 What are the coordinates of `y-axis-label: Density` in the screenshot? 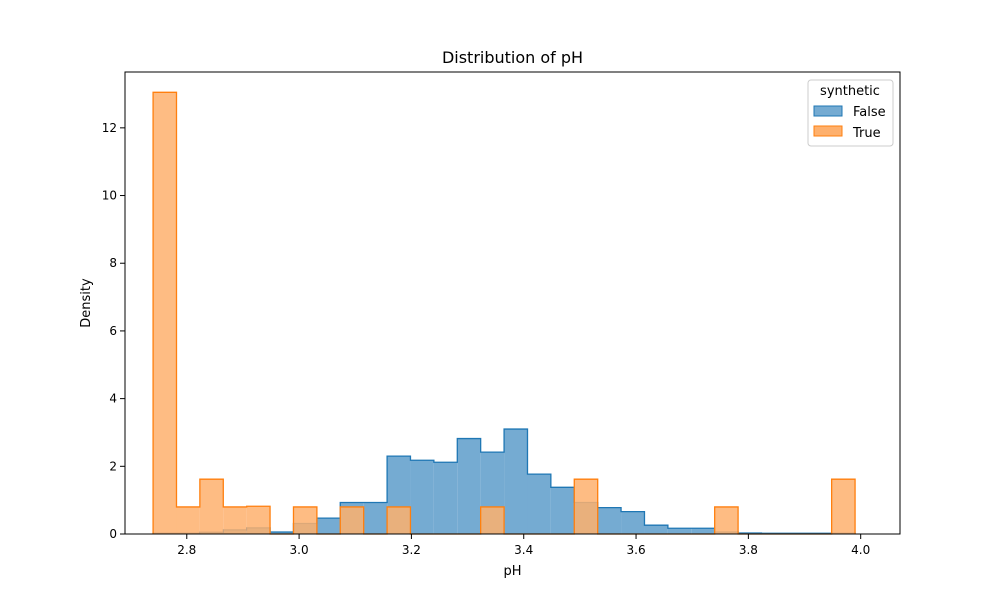 It's located at (86, 303).